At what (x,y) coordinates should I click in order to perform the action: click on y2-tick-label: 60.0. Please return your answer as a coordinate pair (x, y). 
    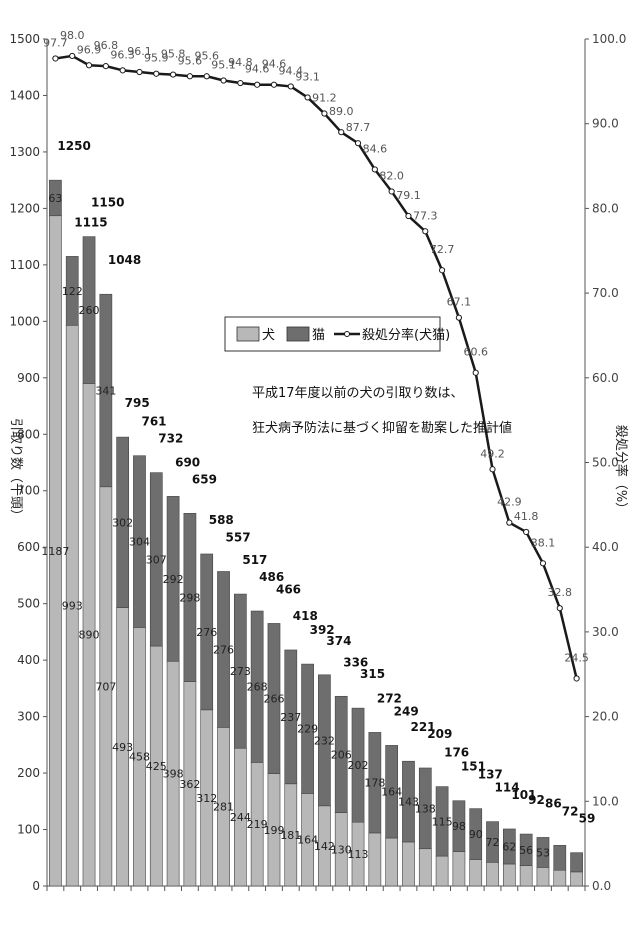
    Looking at the image, I should click on (605, 378).